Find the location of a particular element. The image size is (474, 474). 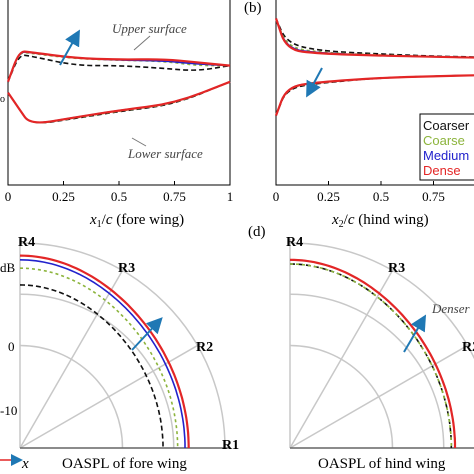

panel-d-refinement-arrow is located at coordinates (415, 333).